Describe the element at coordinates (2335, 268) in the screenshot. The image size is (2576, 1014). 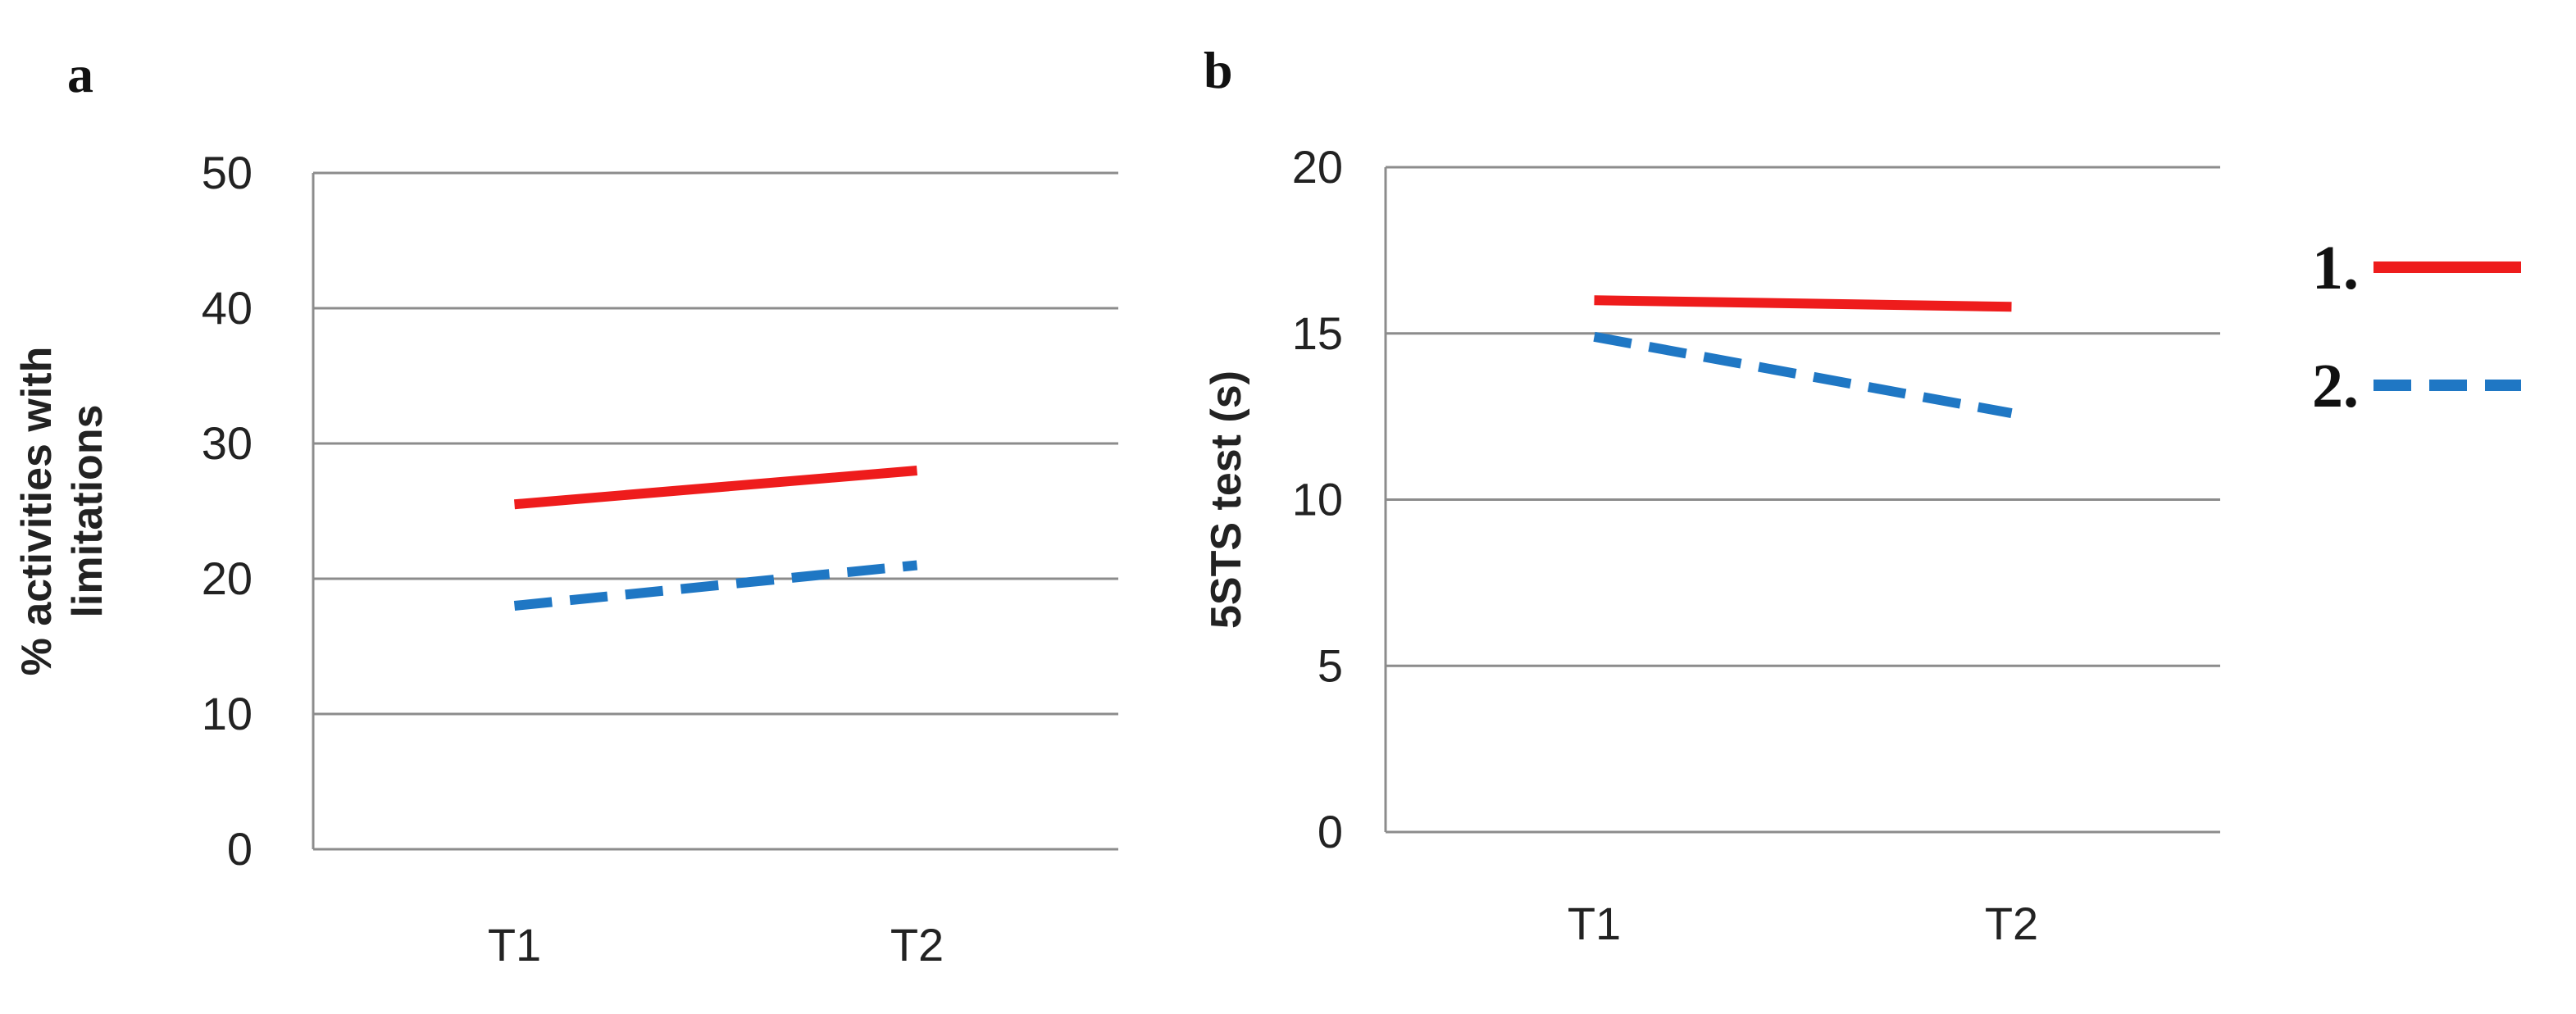
I see `legend-label: 1.` at that location.